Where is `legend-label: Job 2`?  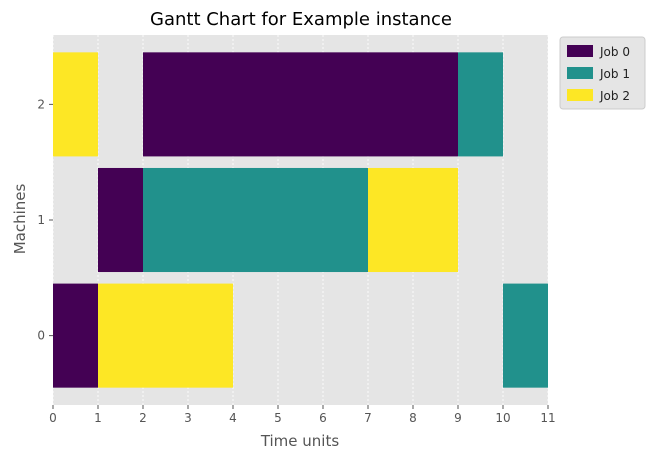
legend-label: Job 2 is located at coordinates (614, 96).